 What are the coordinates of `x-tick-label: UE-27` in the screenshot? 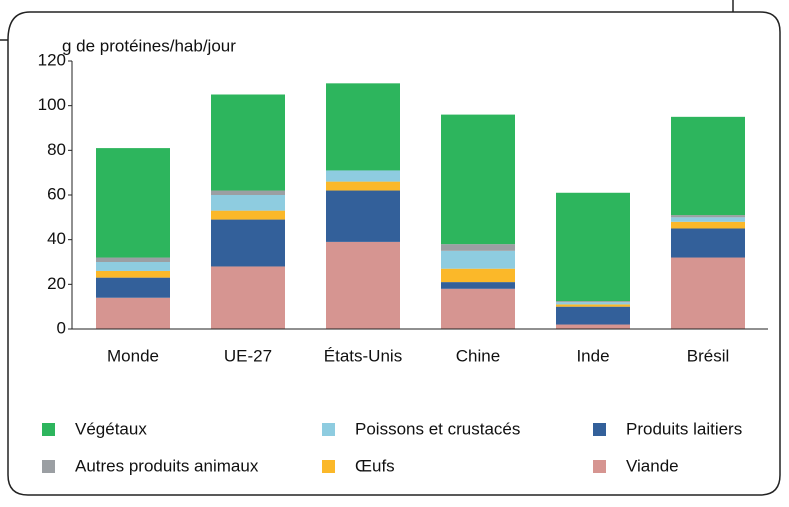 It's located at (248, 355).